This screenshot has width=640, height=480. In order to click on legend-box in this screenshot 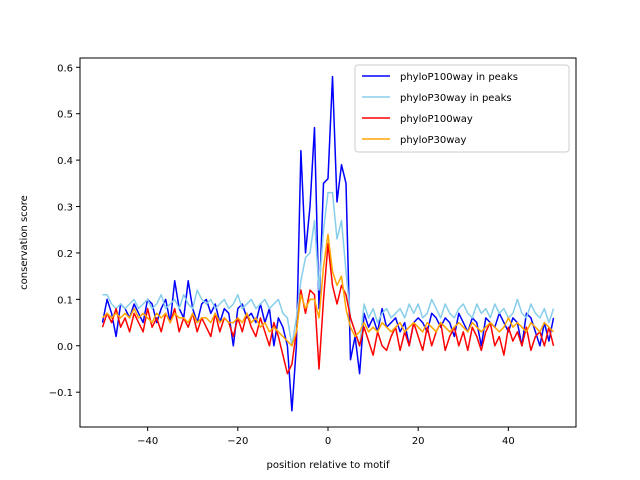, I will do `click(462, 108)`.